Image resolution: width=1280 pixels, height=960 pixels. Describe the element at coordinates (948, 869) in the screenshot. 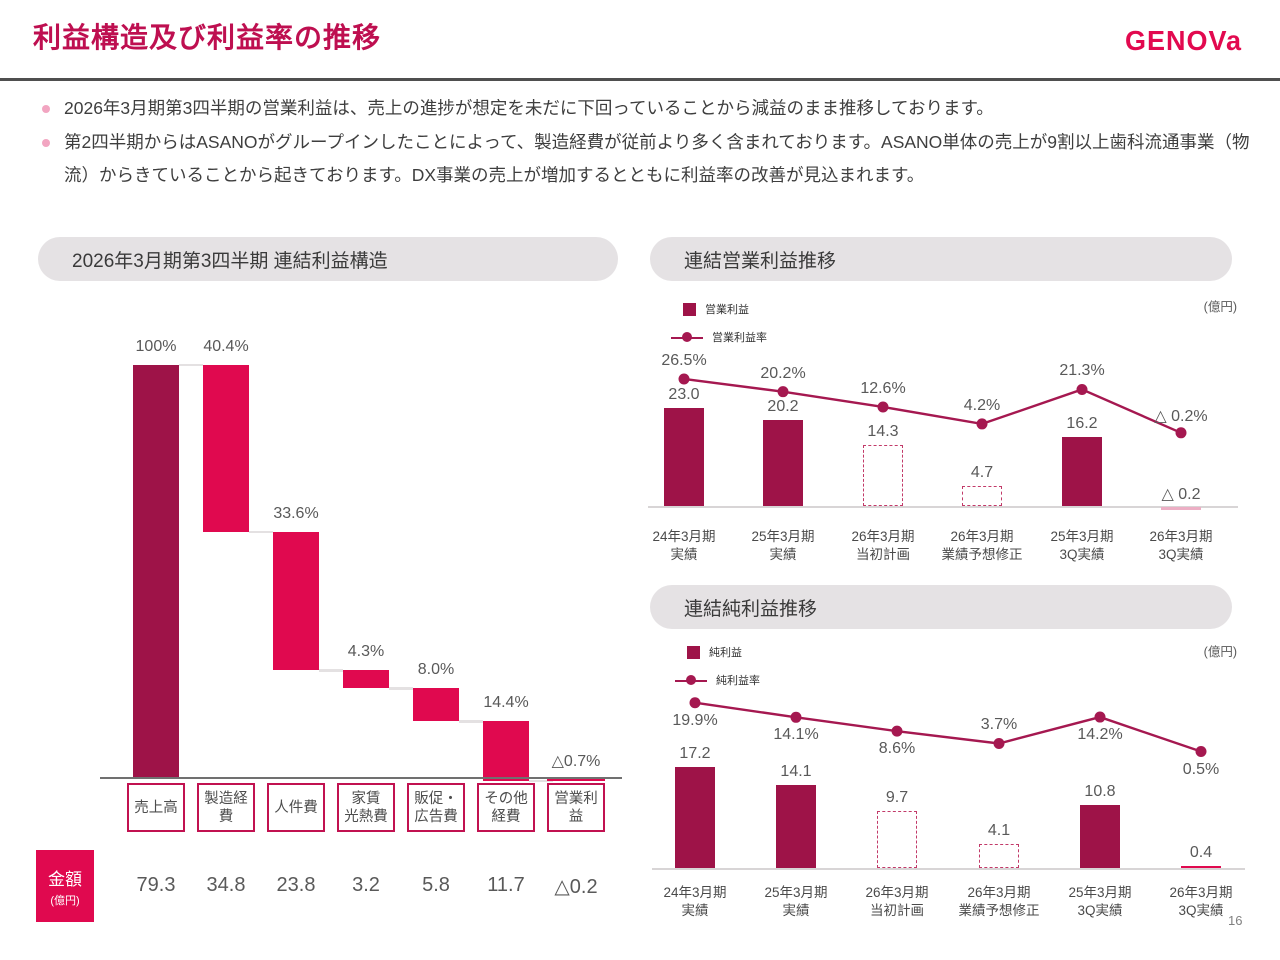

I see `chart-axis` at that location.